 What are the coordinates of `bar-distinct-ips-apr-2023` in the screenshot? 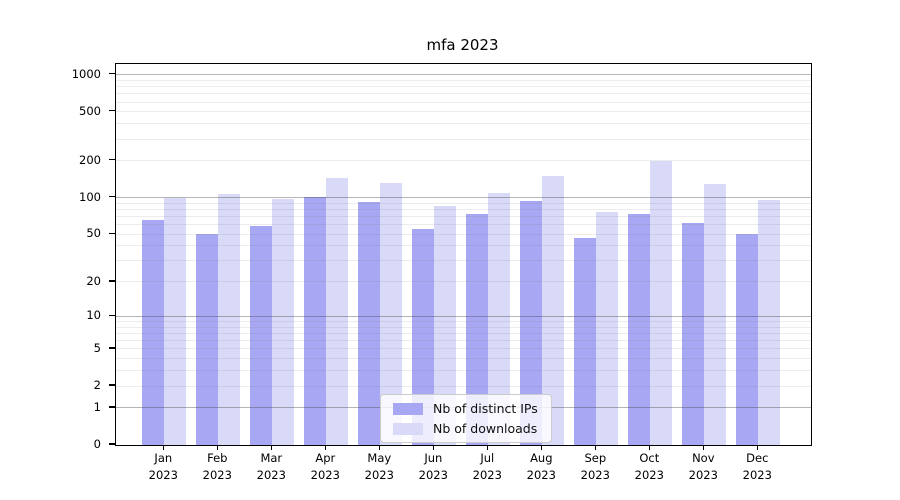 It's located at (315, 321).